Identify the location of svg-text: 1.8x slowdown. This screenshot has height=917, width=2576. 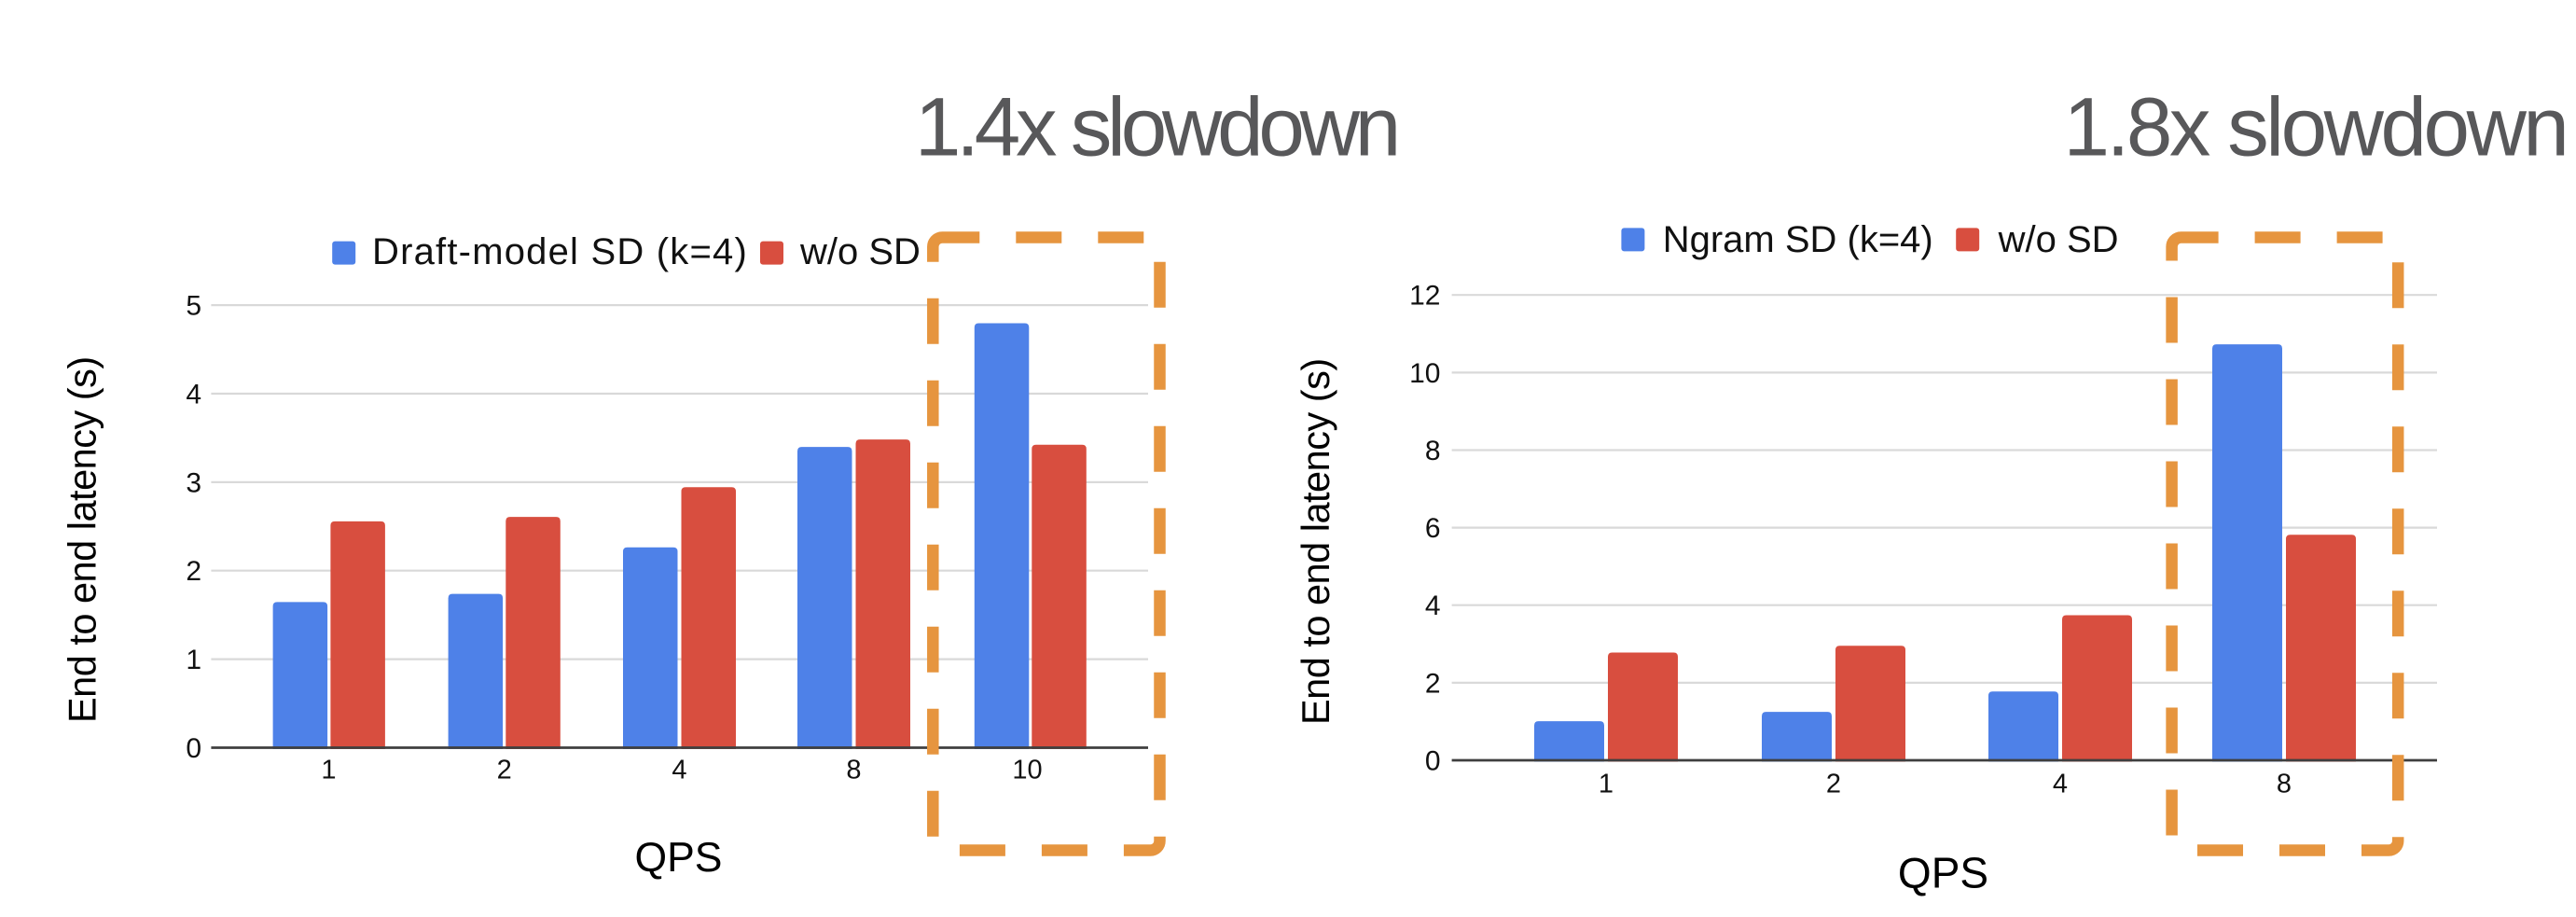
(2315, 127).